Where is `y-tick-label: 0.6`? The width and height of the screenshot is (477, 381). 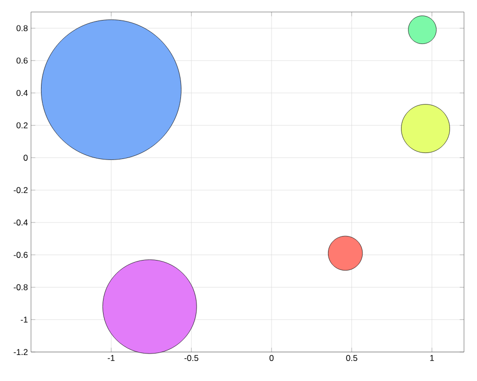
y-tick-label: 0.6 is located at coordinates (22, 61).